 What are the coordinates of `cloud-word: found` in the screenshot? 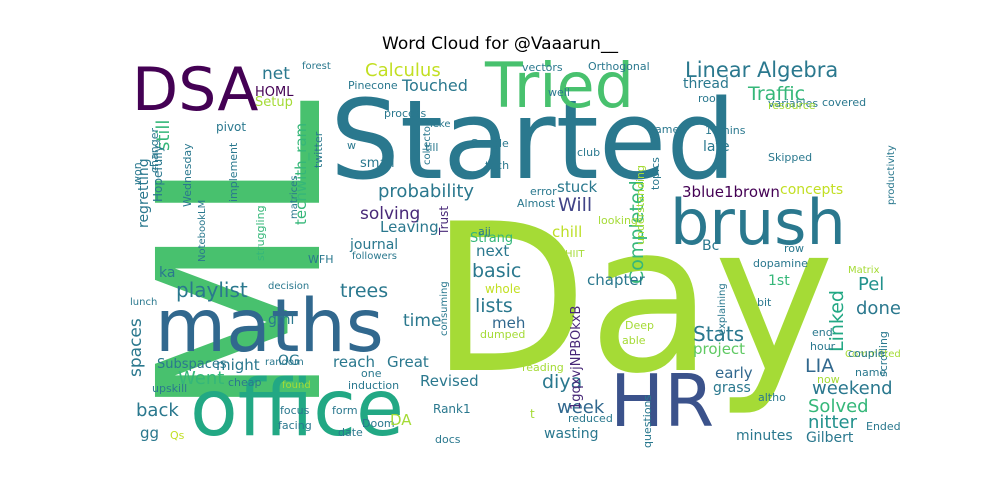 It's located at (296, 385).